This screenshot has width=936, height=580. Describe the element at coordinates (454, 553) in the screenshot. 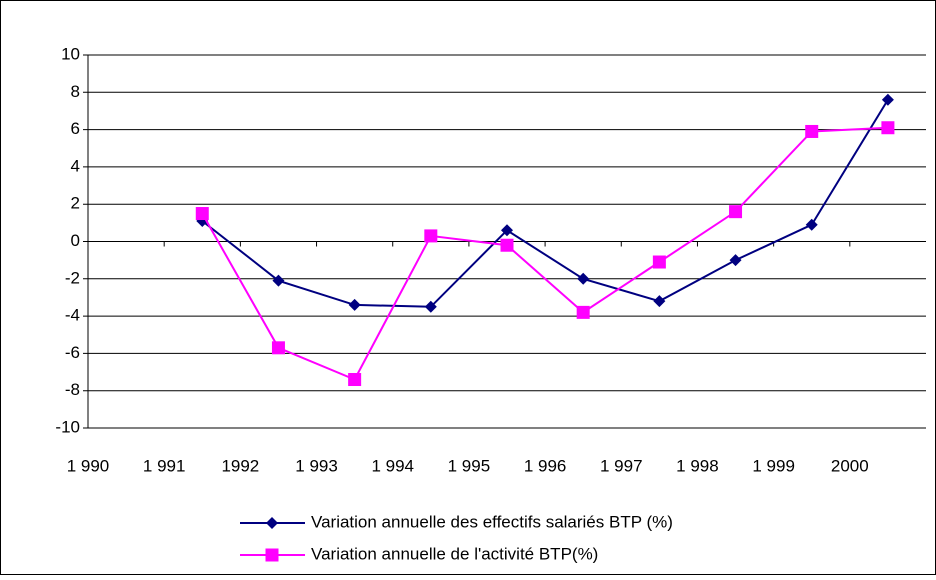

I see `legend-label: Variation annuelle de l'activité BTP(%)` at that location.